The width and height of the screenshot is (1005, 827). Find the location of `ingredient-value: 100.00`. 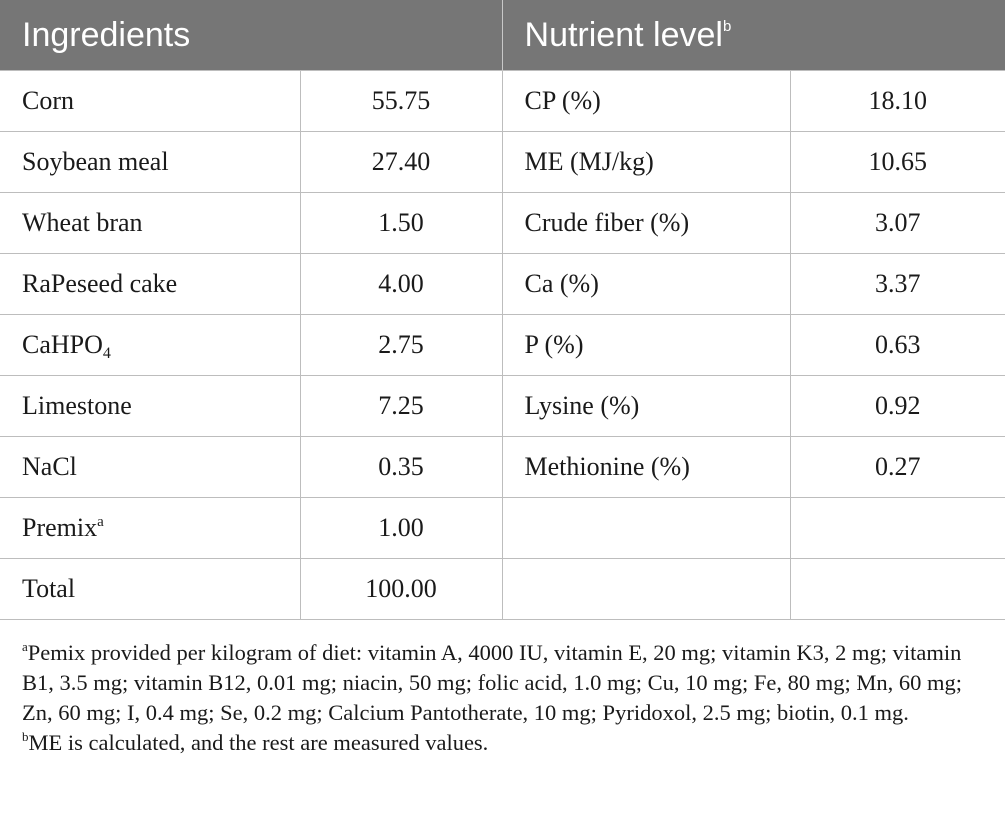

ingredient-value: 100.00 is located at coordinates (401, 589).